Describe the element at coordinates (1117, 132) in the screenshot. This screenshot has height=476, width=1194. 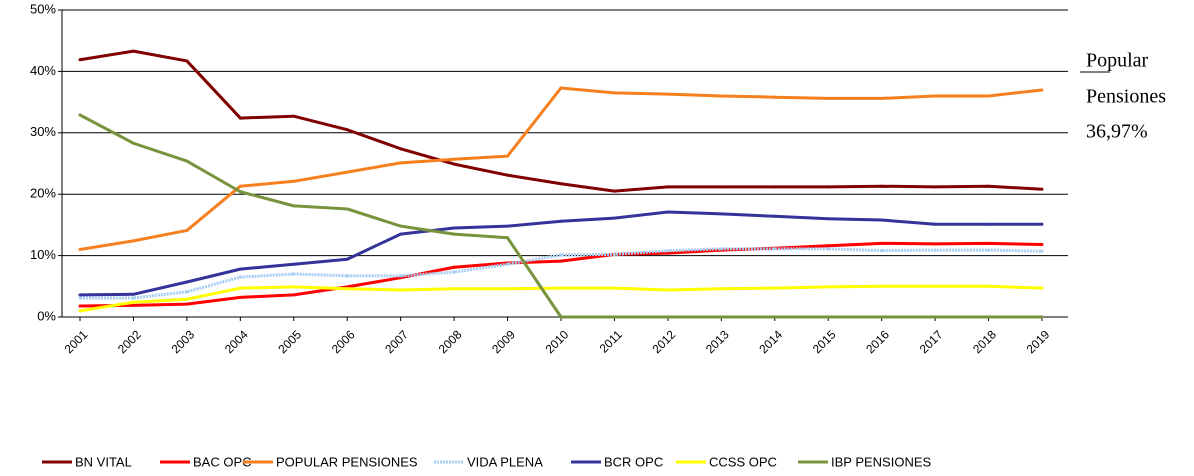
I see `annotation: 36,97%` at that location.